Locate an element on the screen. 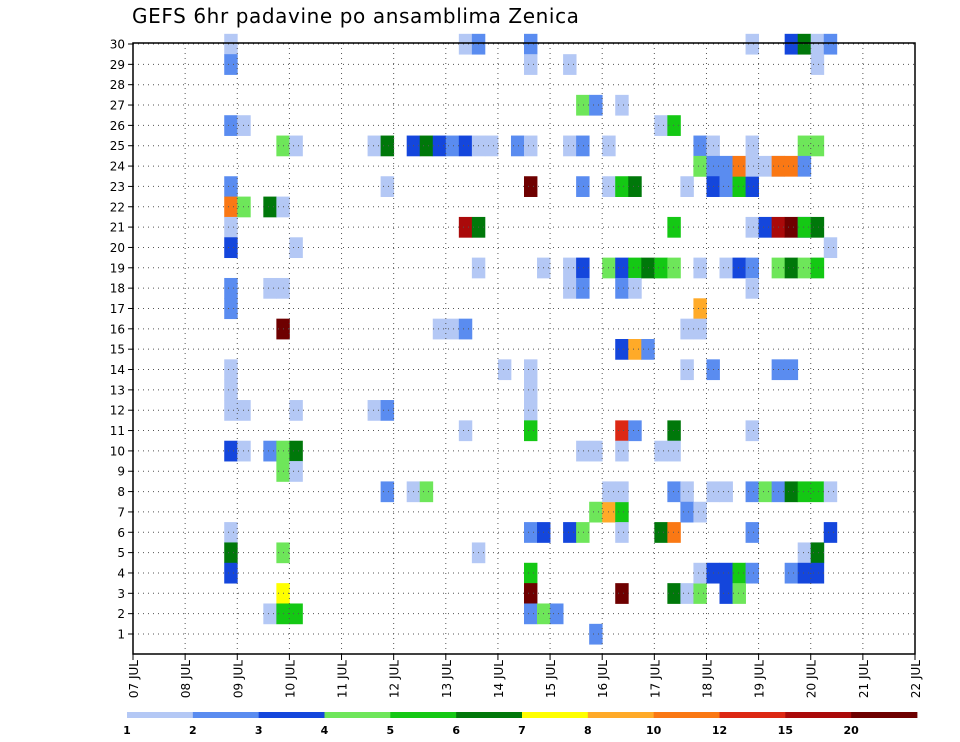 This screenshot has width=960, height=742. x-tick-label: 15 JUL is located at coordinates (551, 679).